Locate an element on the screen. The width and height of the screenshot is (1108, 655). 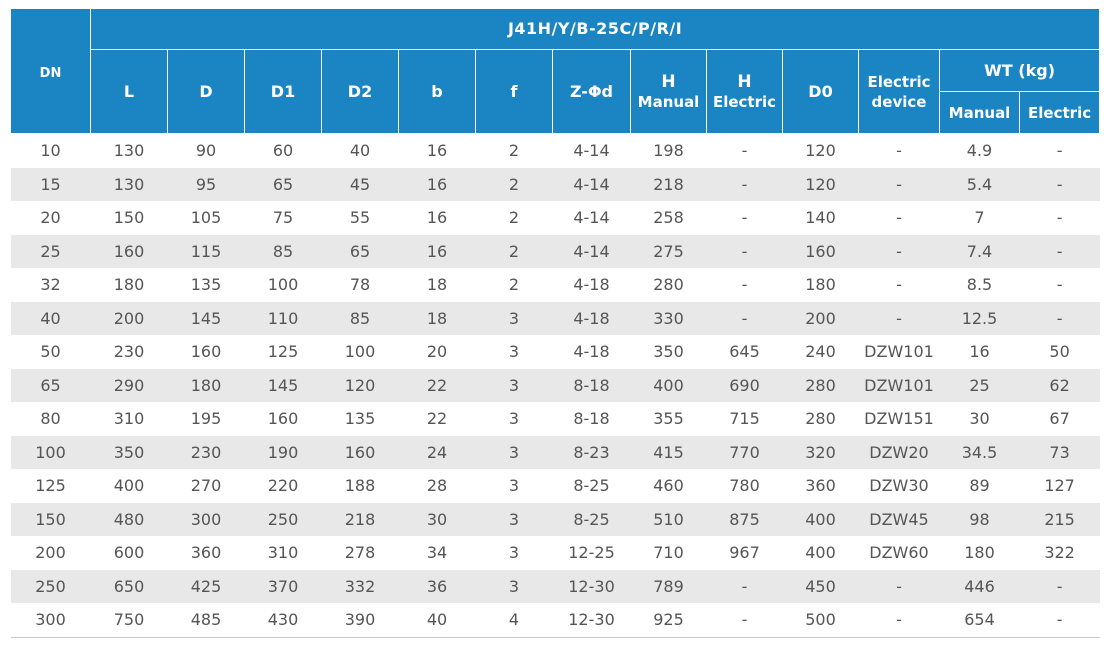
cell-wt-manual: 7 is located at coordinates (979, 218).